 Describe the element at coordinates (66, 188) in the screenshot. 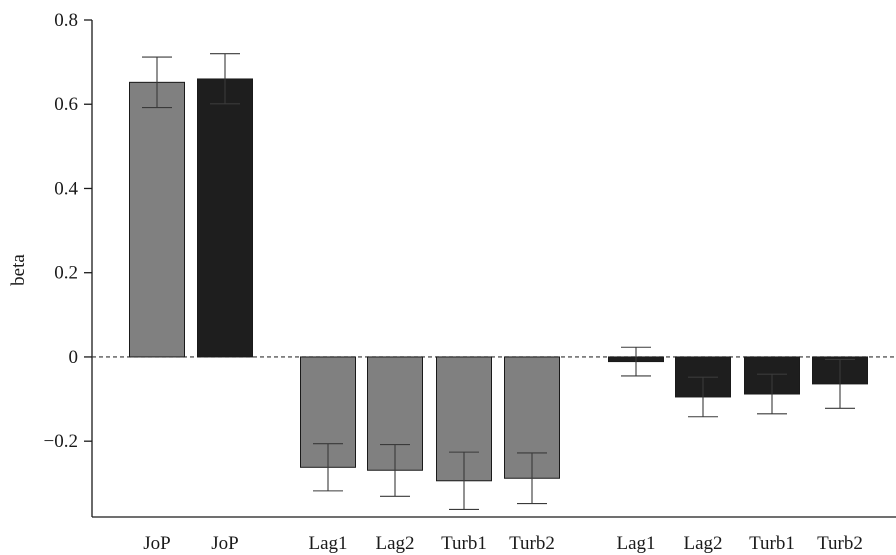

I see `y-tick-label: 0.4` at that location.